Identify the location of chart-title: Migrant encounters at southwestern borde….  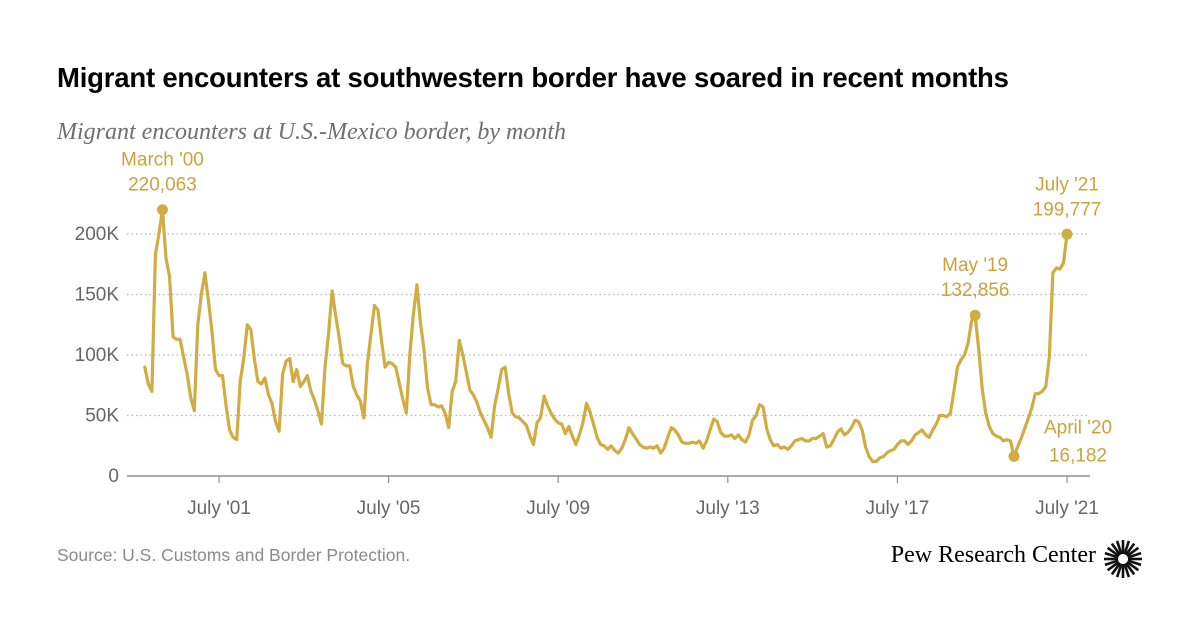
(533, 77).